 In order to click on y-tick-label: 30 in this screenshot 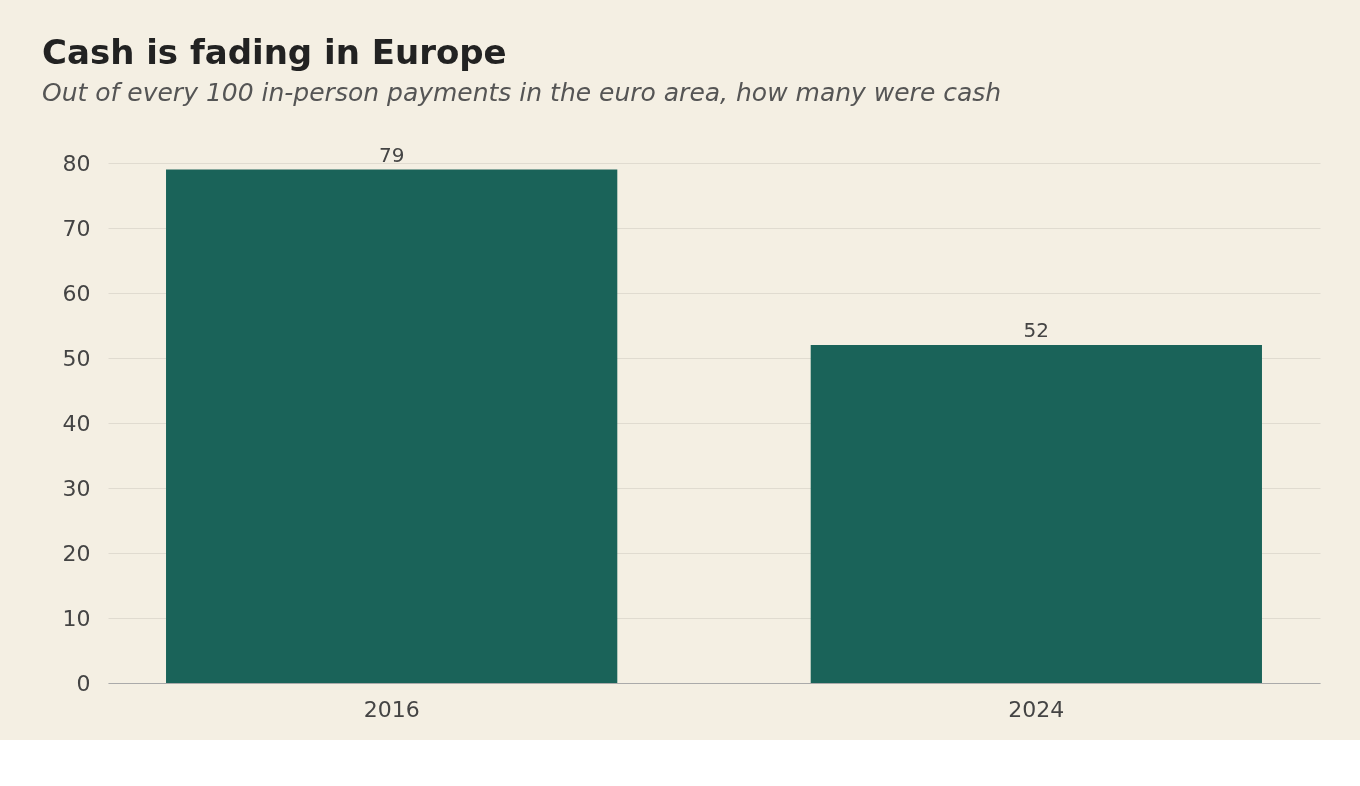, I will do `click(76, 488)`.